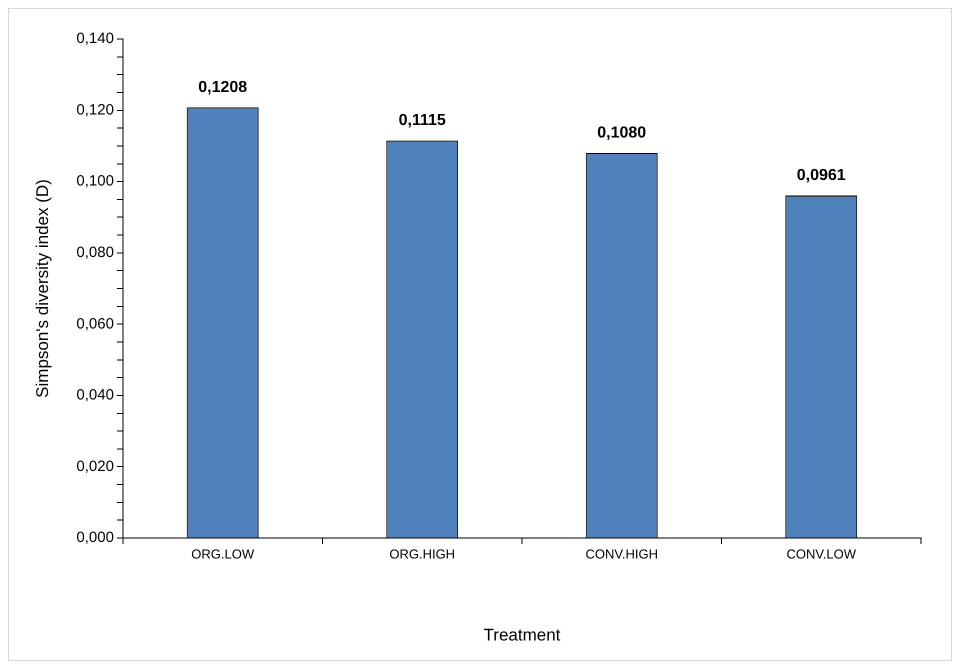 This screenshot has width=960, height=669. I want to click on y-tick-label: 0,060, so click(95, 323).